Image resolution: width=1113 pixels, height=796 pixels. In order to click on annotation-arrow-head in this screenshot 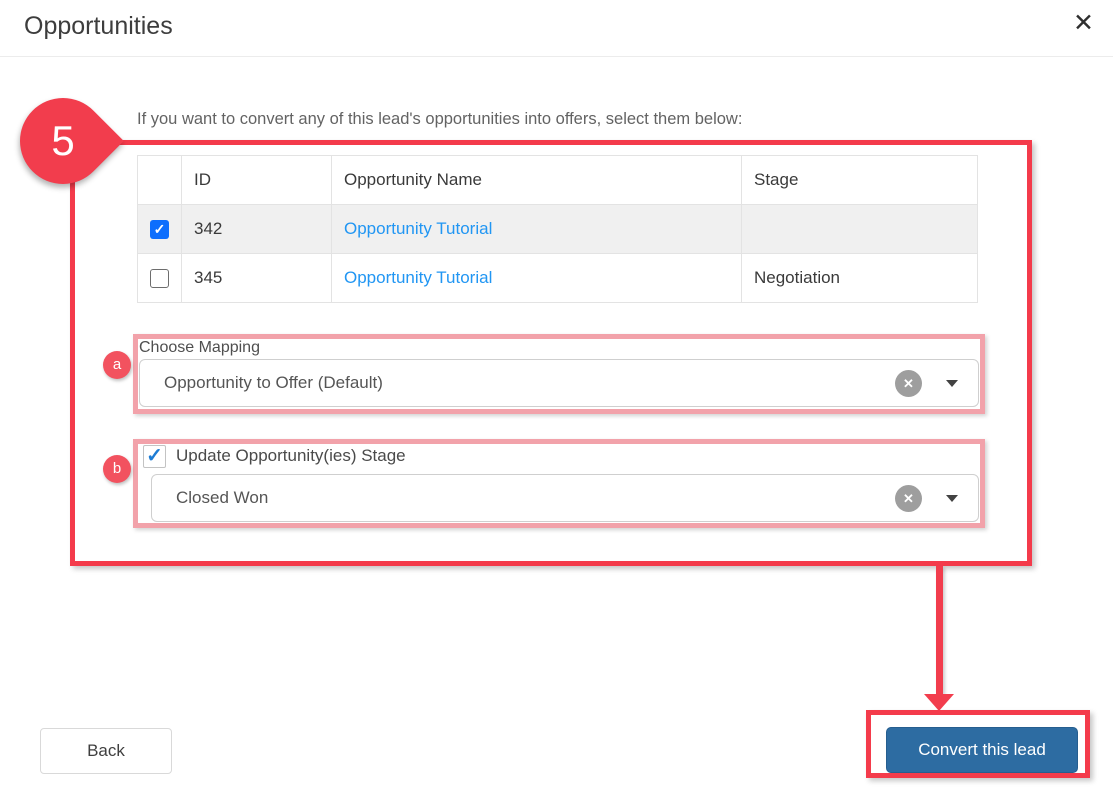, I will do `click(939, 702)`.